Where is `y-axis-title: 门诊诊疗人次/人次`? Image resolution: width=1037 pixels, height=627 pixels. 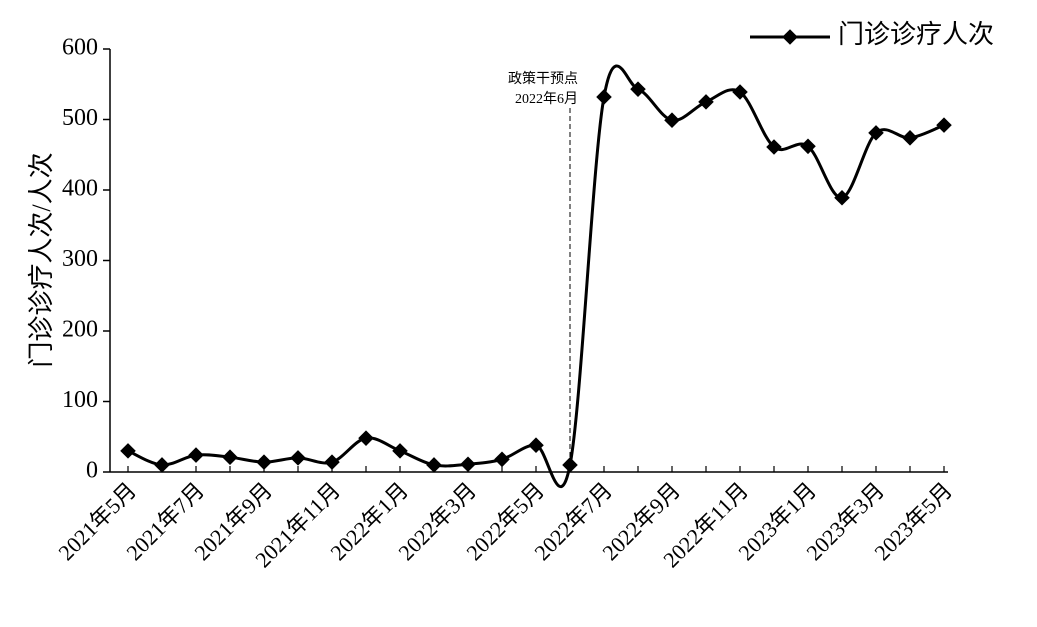 y-axis-title: 门诊诊疗人次/人次 is located at coordinates (41, 259).